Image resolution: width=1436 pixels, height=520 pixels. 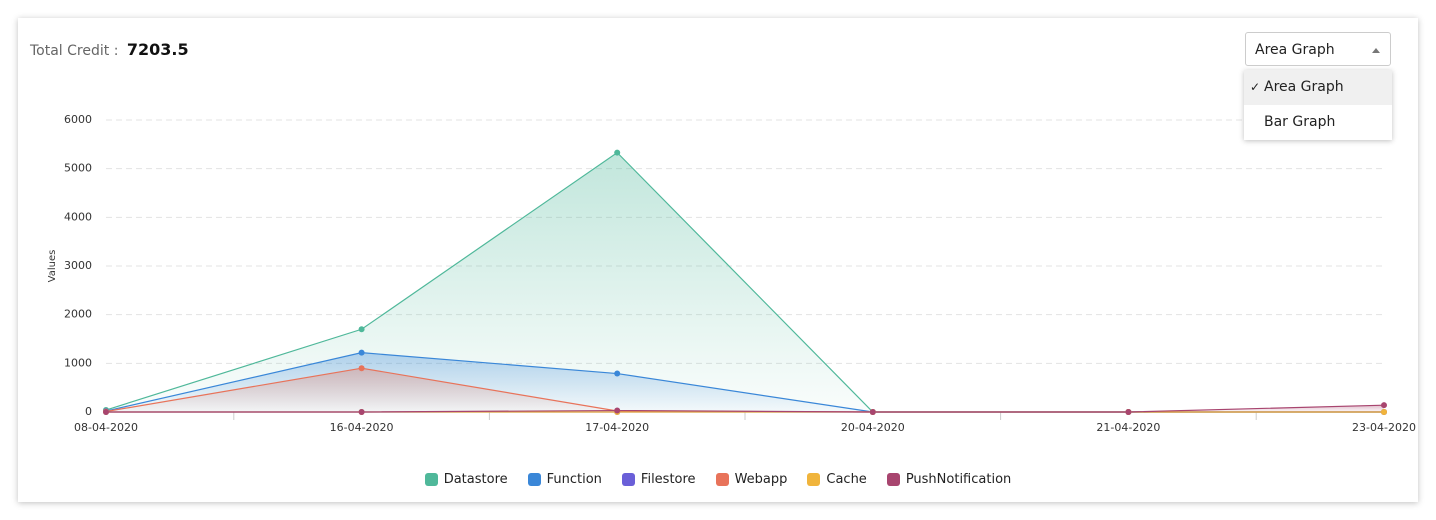 What do you see at coordinates (958, 479) in the screenshot?
I see `legend-label: PushNotification` at bounding box center [958, 479].